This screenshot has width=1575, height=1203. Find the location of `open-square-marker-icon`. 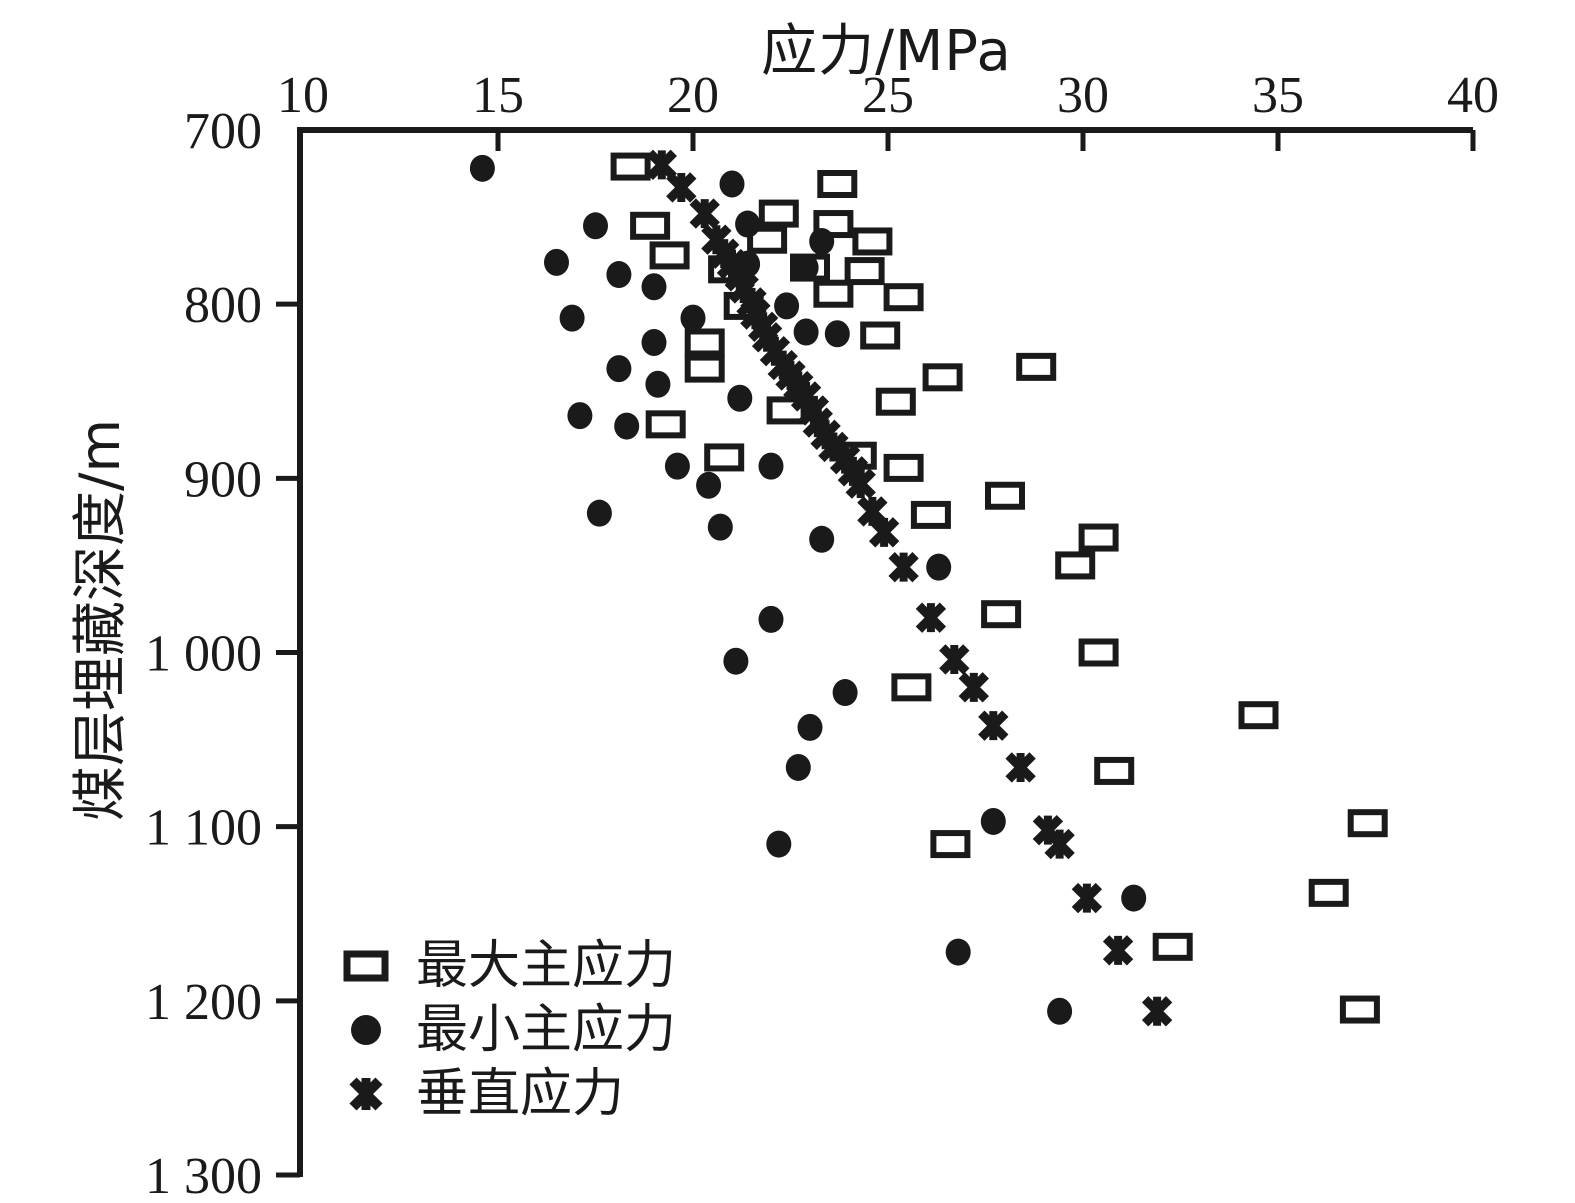

open-square-marker-icon is located at coordinates (366, 965).